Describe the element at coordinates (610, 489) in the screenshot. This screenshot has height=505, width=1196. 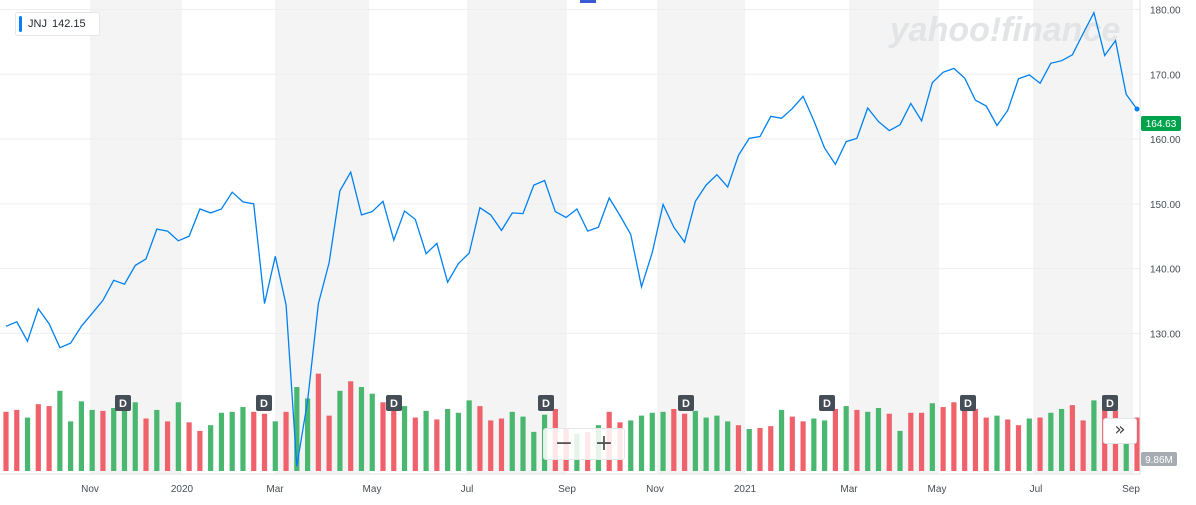
I see `x-axis: Nov 2020 Mar May Jul Sep Nov 2021 Mar May Jul Sep` at that location.